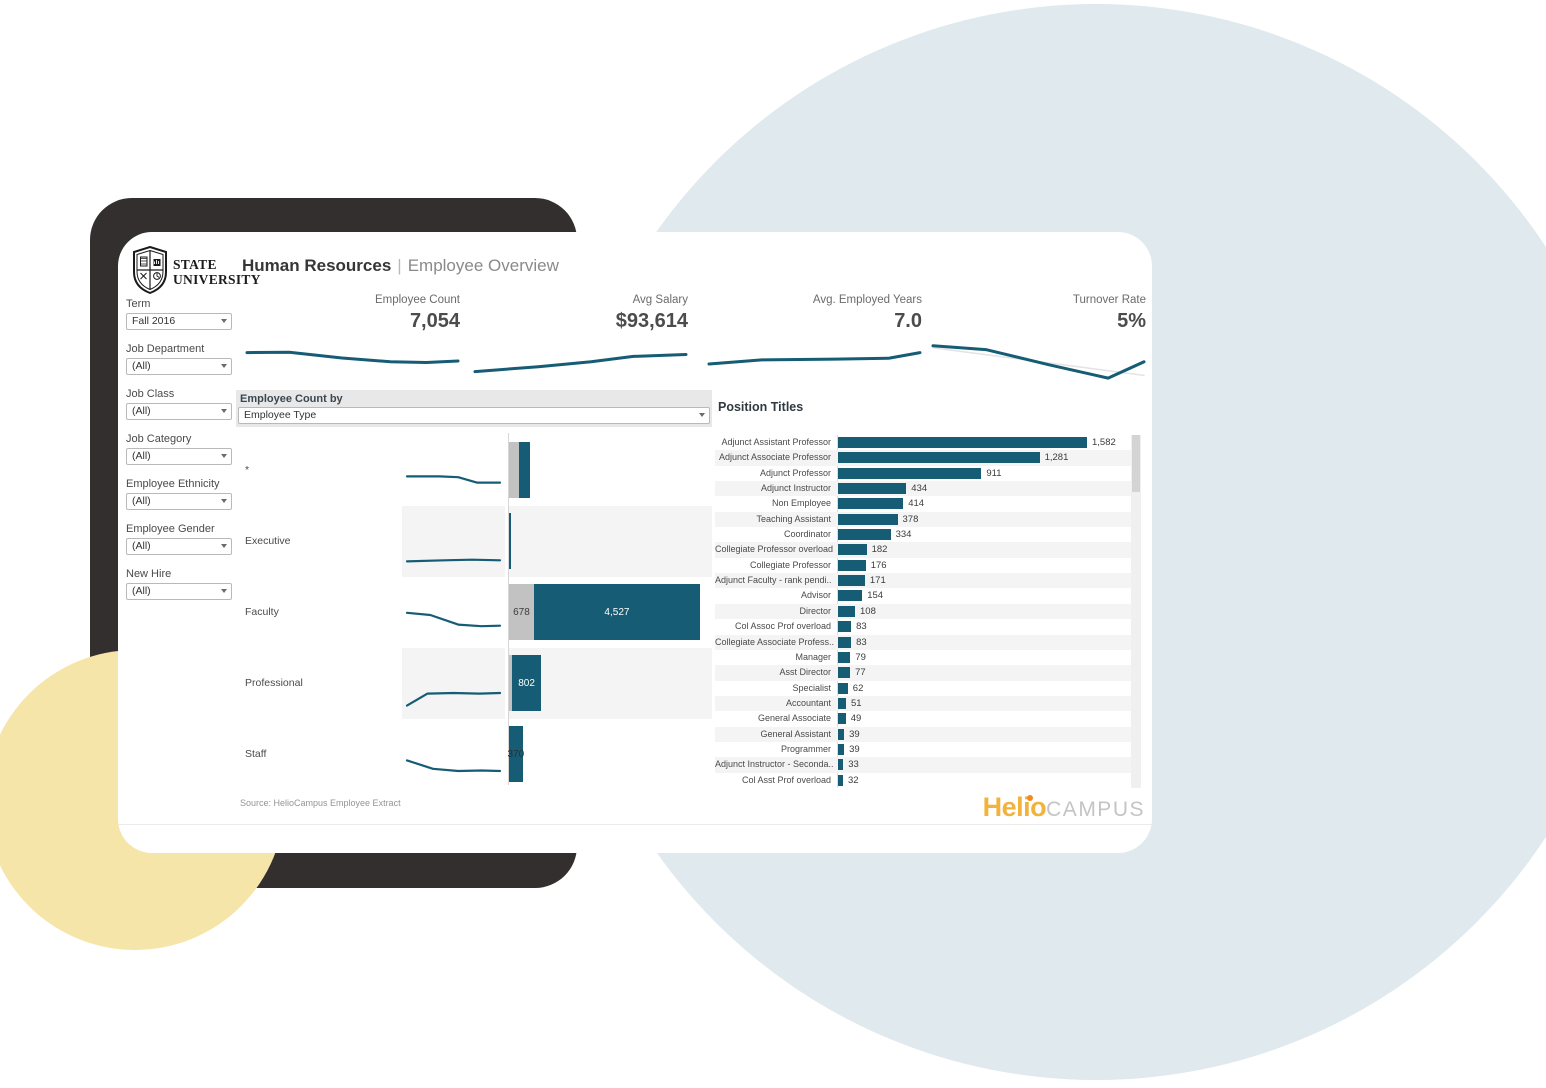 The height and width of the screenshot is (1088, 1546). I want to click on filter-label: Term, so click(138, 304).